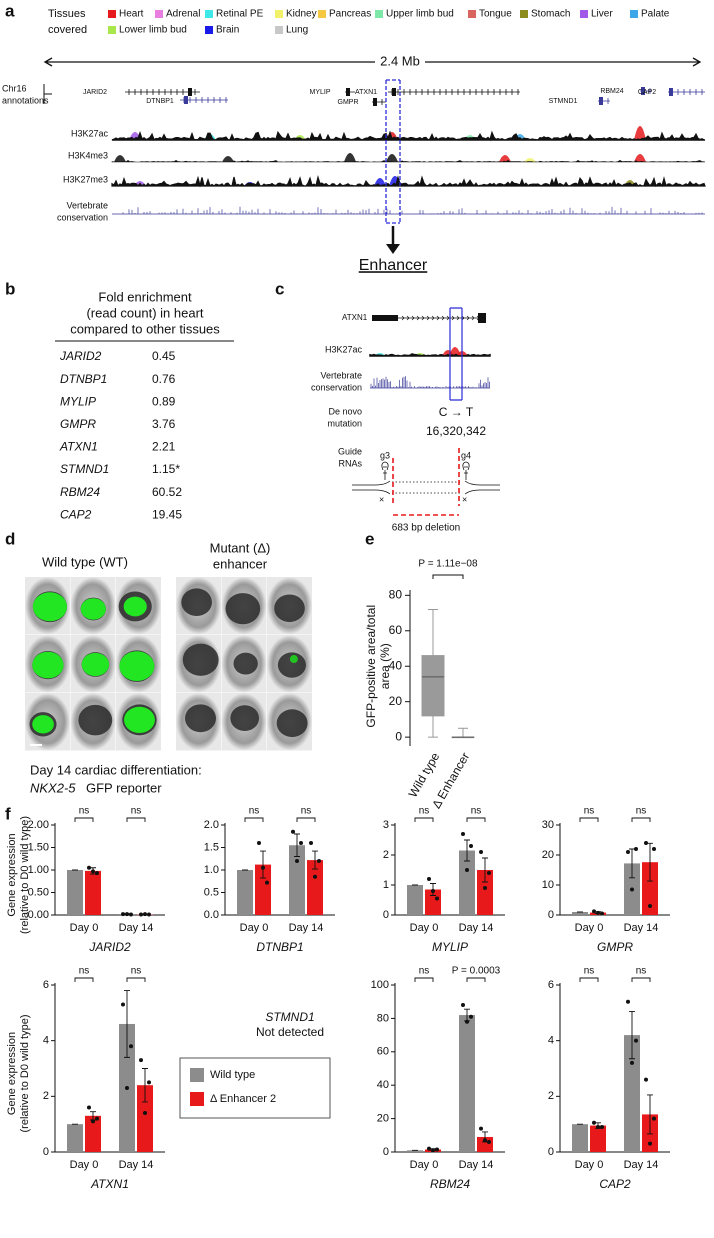 This screenshot has width=714, height=1238. What do you see at coordinates (350, 463) in the screenshot?
I see `track-label: RNAs` at bounding box center [350, 463].